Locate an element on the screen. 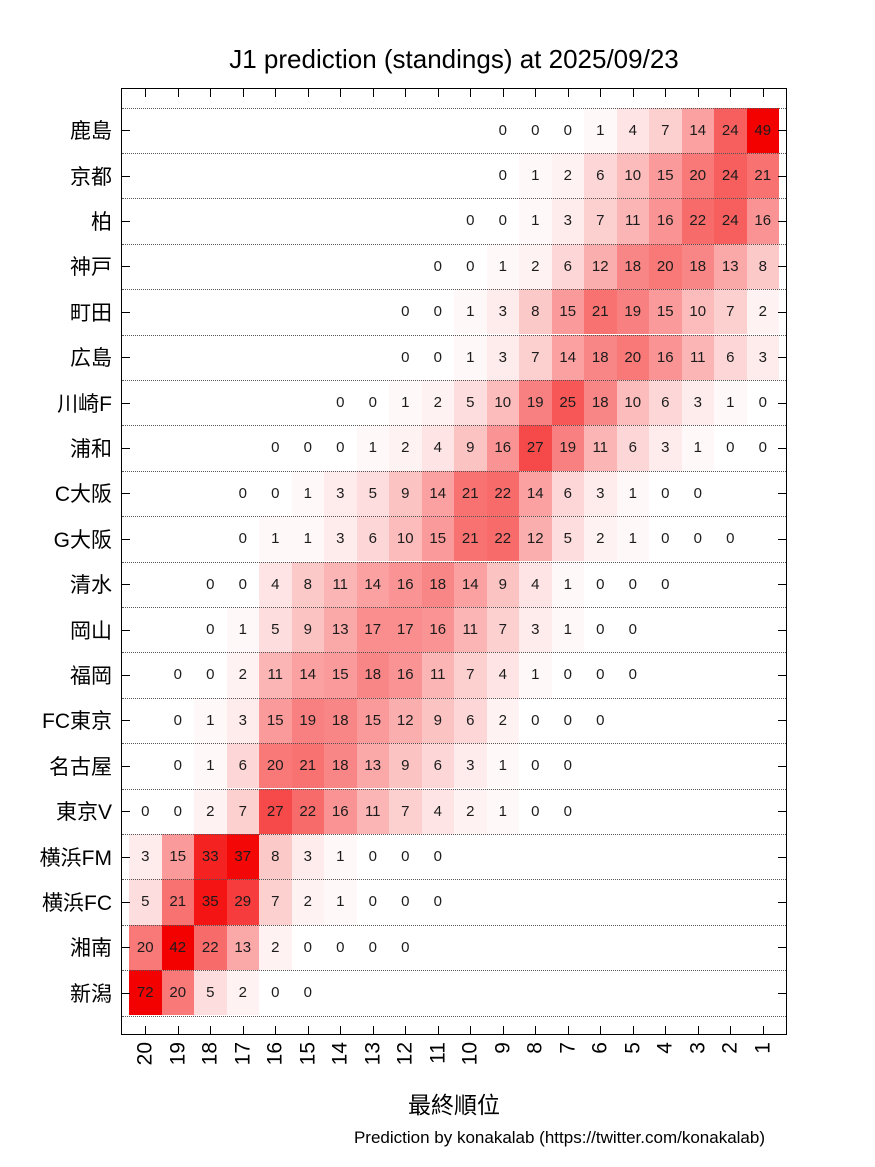 This screenshot has width=875, height=1167. y-tick-label: G大阪 is located at coordinates (82, 540).